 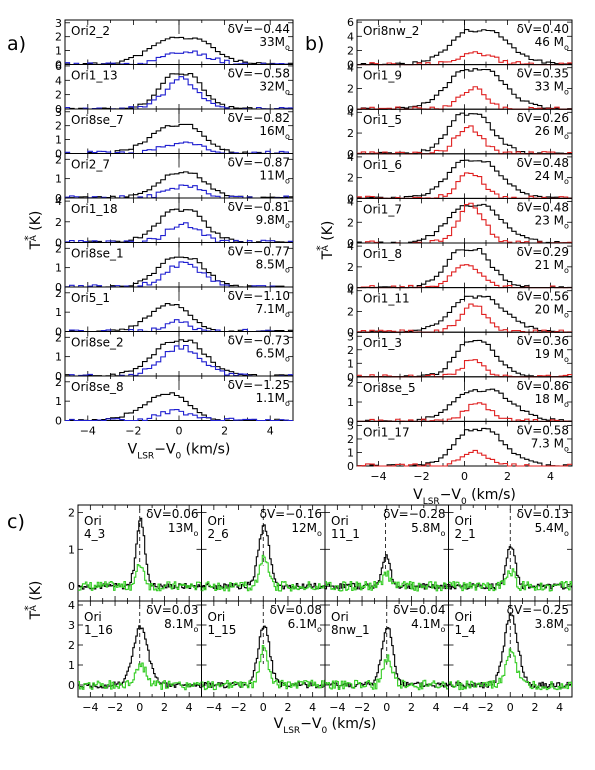 What do you see at coordinates (34, 237) in the screenshot?
I see `y-axis-label-sub: A` at bounding box center [34, 237].